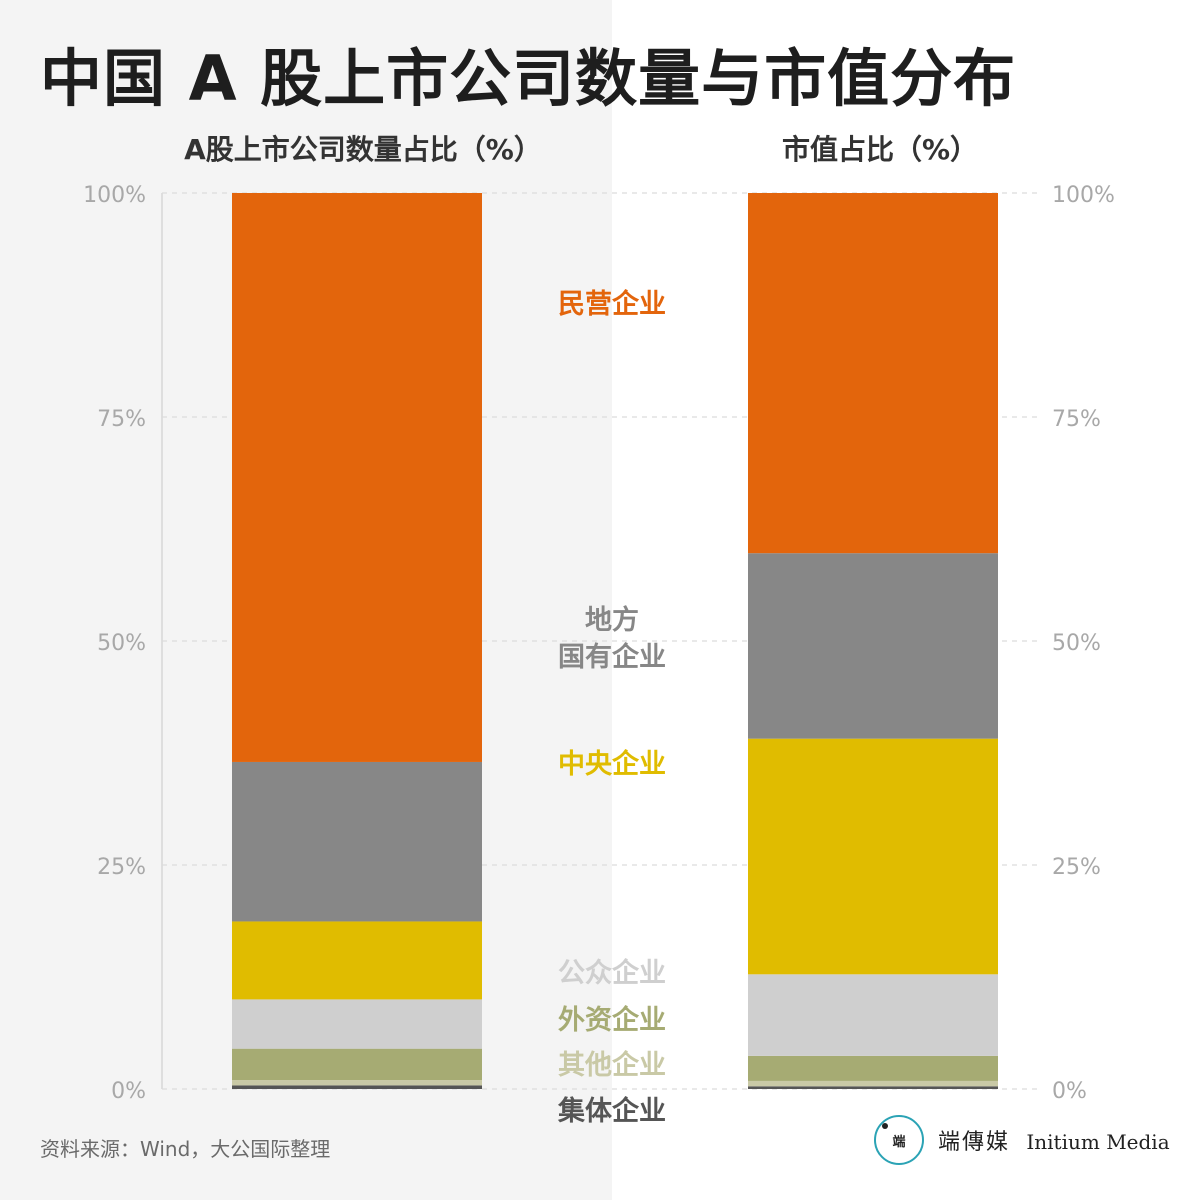  What do you see at coordinates (1076, 419) in the screenshot?
I see `y-tick-label-right: 75%` at bounding box center [1076, 419].